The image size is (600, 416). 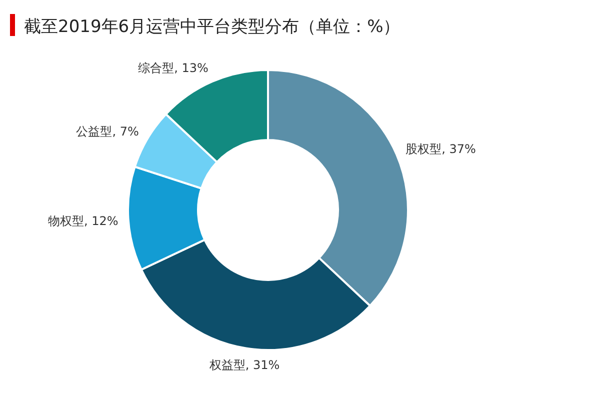 I want to click on slice-label: 权益型, 31%, so click(x=244, y=365).